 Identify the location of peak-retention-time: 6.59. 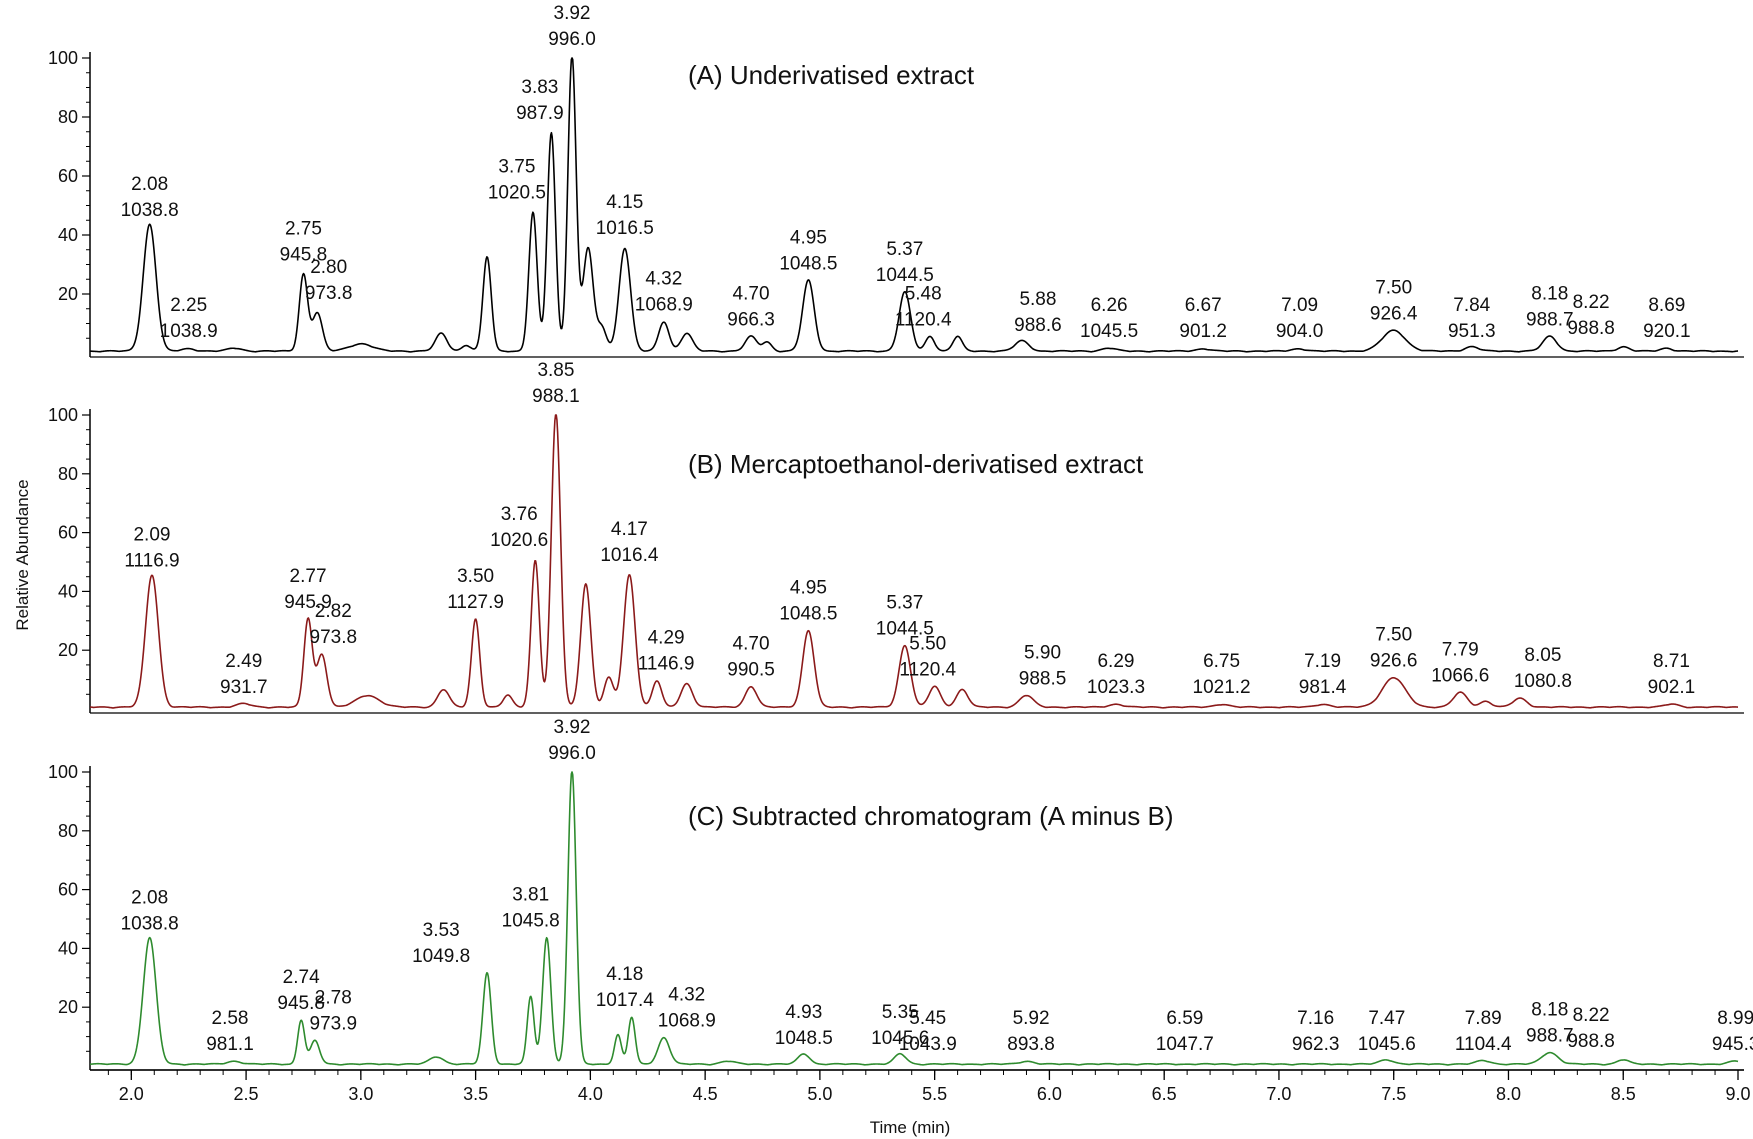
(1184, 1018).